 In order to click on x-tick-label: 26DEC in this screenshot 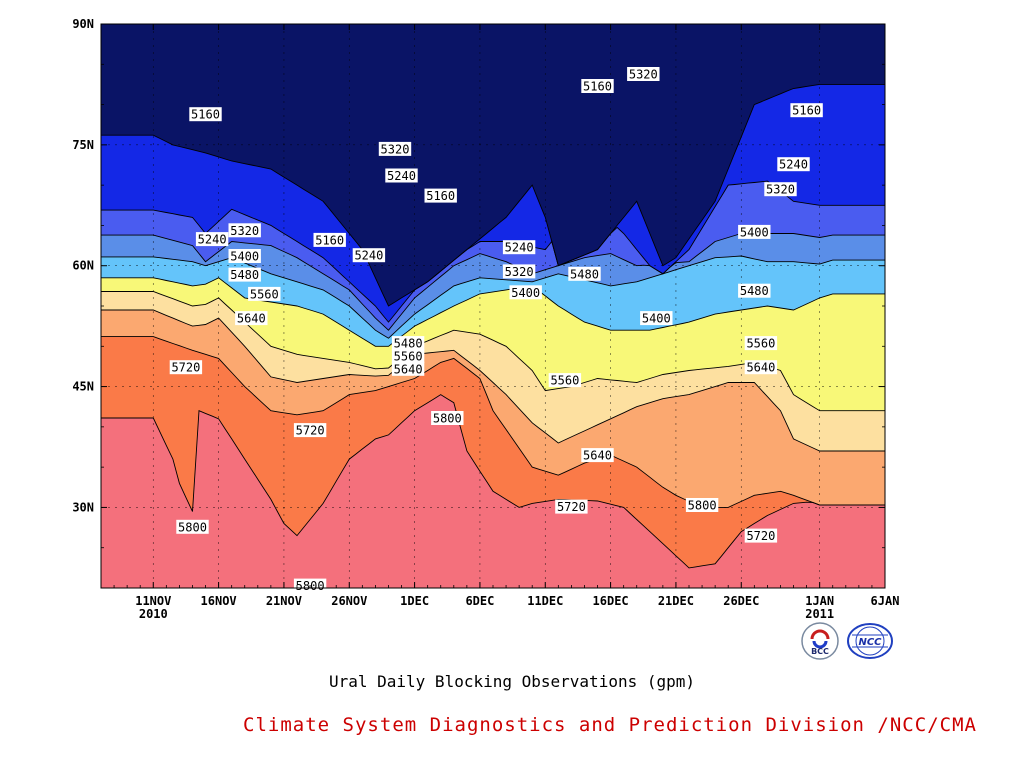, I will do `click(741, 601)`.